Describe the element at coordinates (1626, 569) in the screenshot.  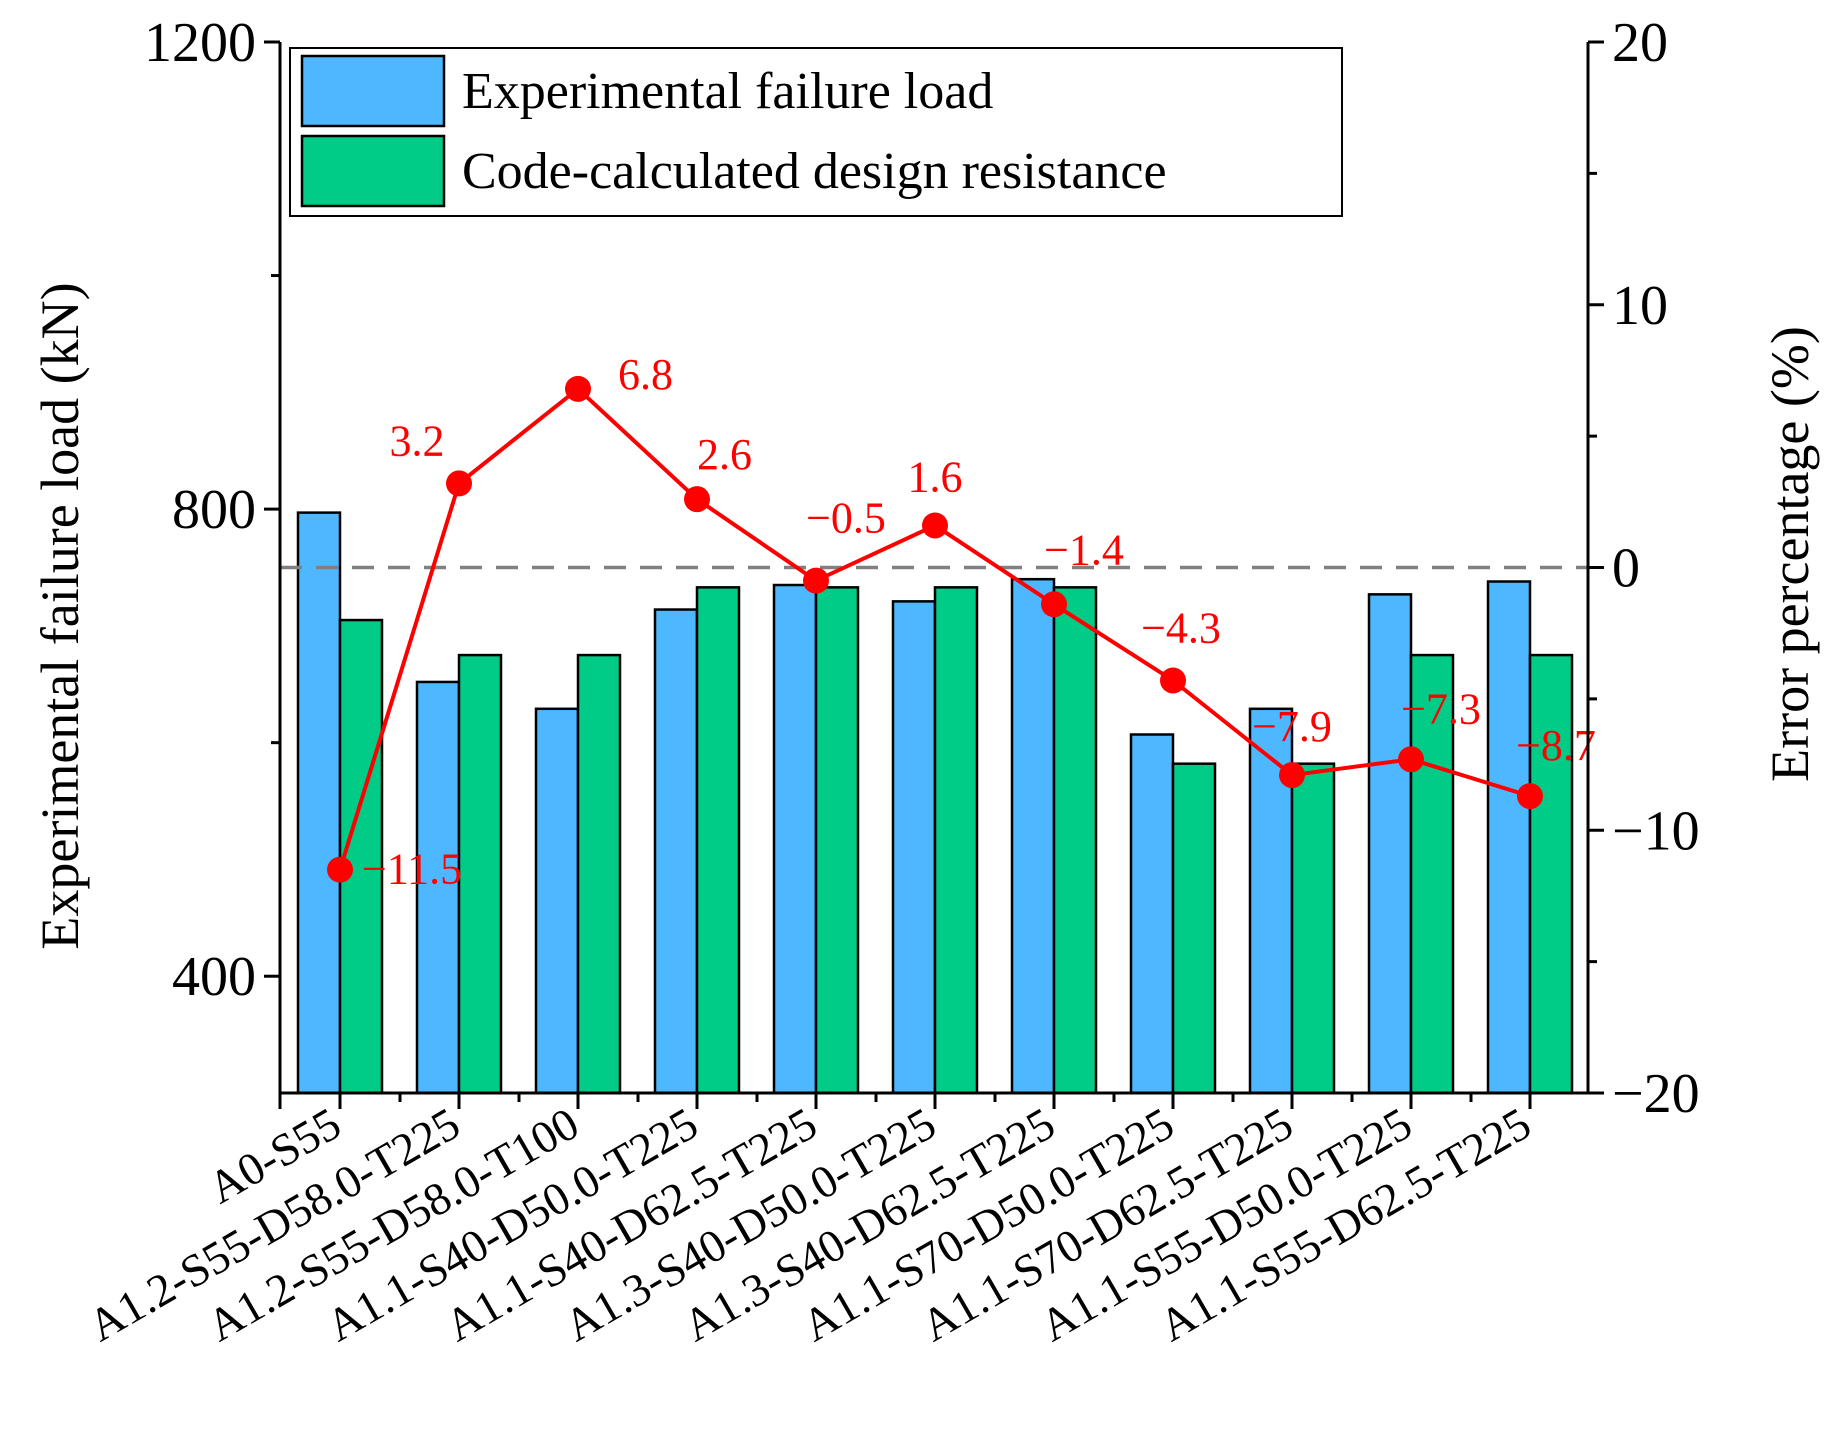
I see `y2-tick-label: 0` at that location.